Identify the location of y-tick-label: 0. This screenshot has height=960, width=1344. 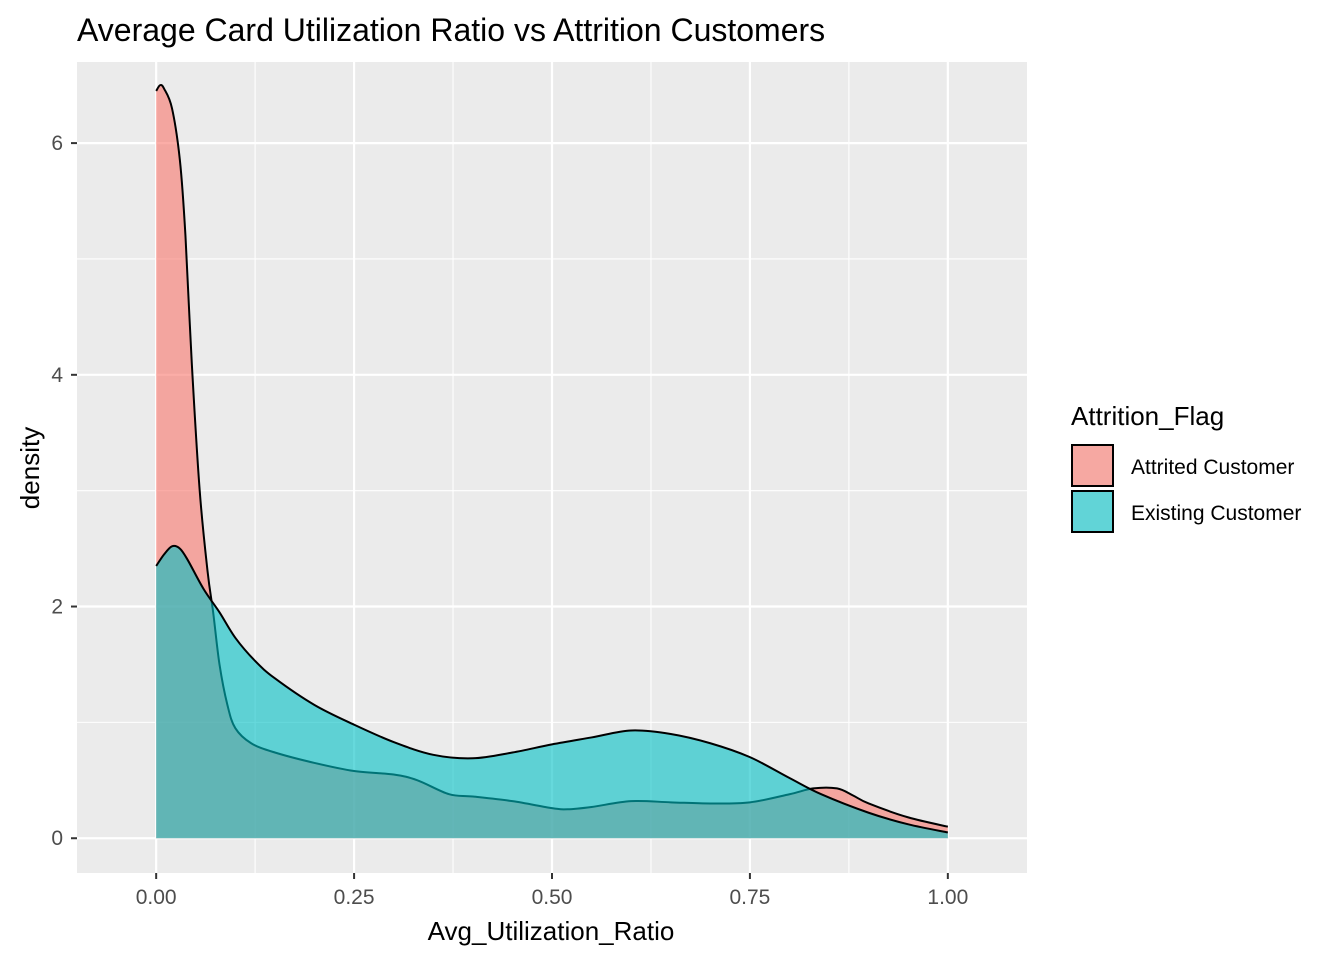
(57, 838).